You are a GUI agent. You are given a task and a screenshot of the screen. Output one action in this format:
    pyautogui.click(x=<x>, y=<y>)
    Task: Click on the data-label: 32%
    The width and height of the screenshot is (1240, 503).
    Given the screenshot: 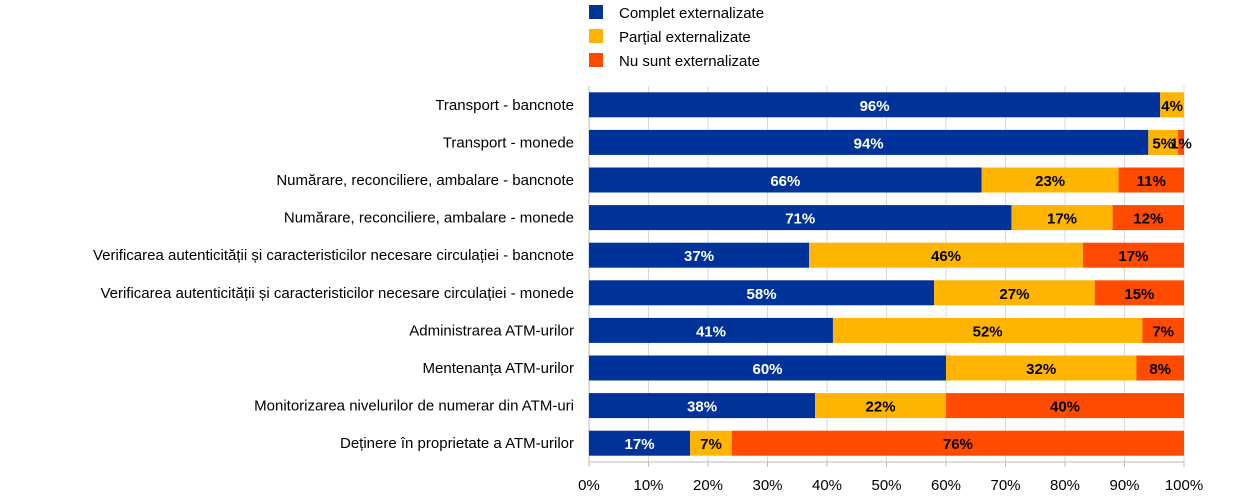 What is the action you would take?
    pyautogui.click(x=1041, y=369)
    